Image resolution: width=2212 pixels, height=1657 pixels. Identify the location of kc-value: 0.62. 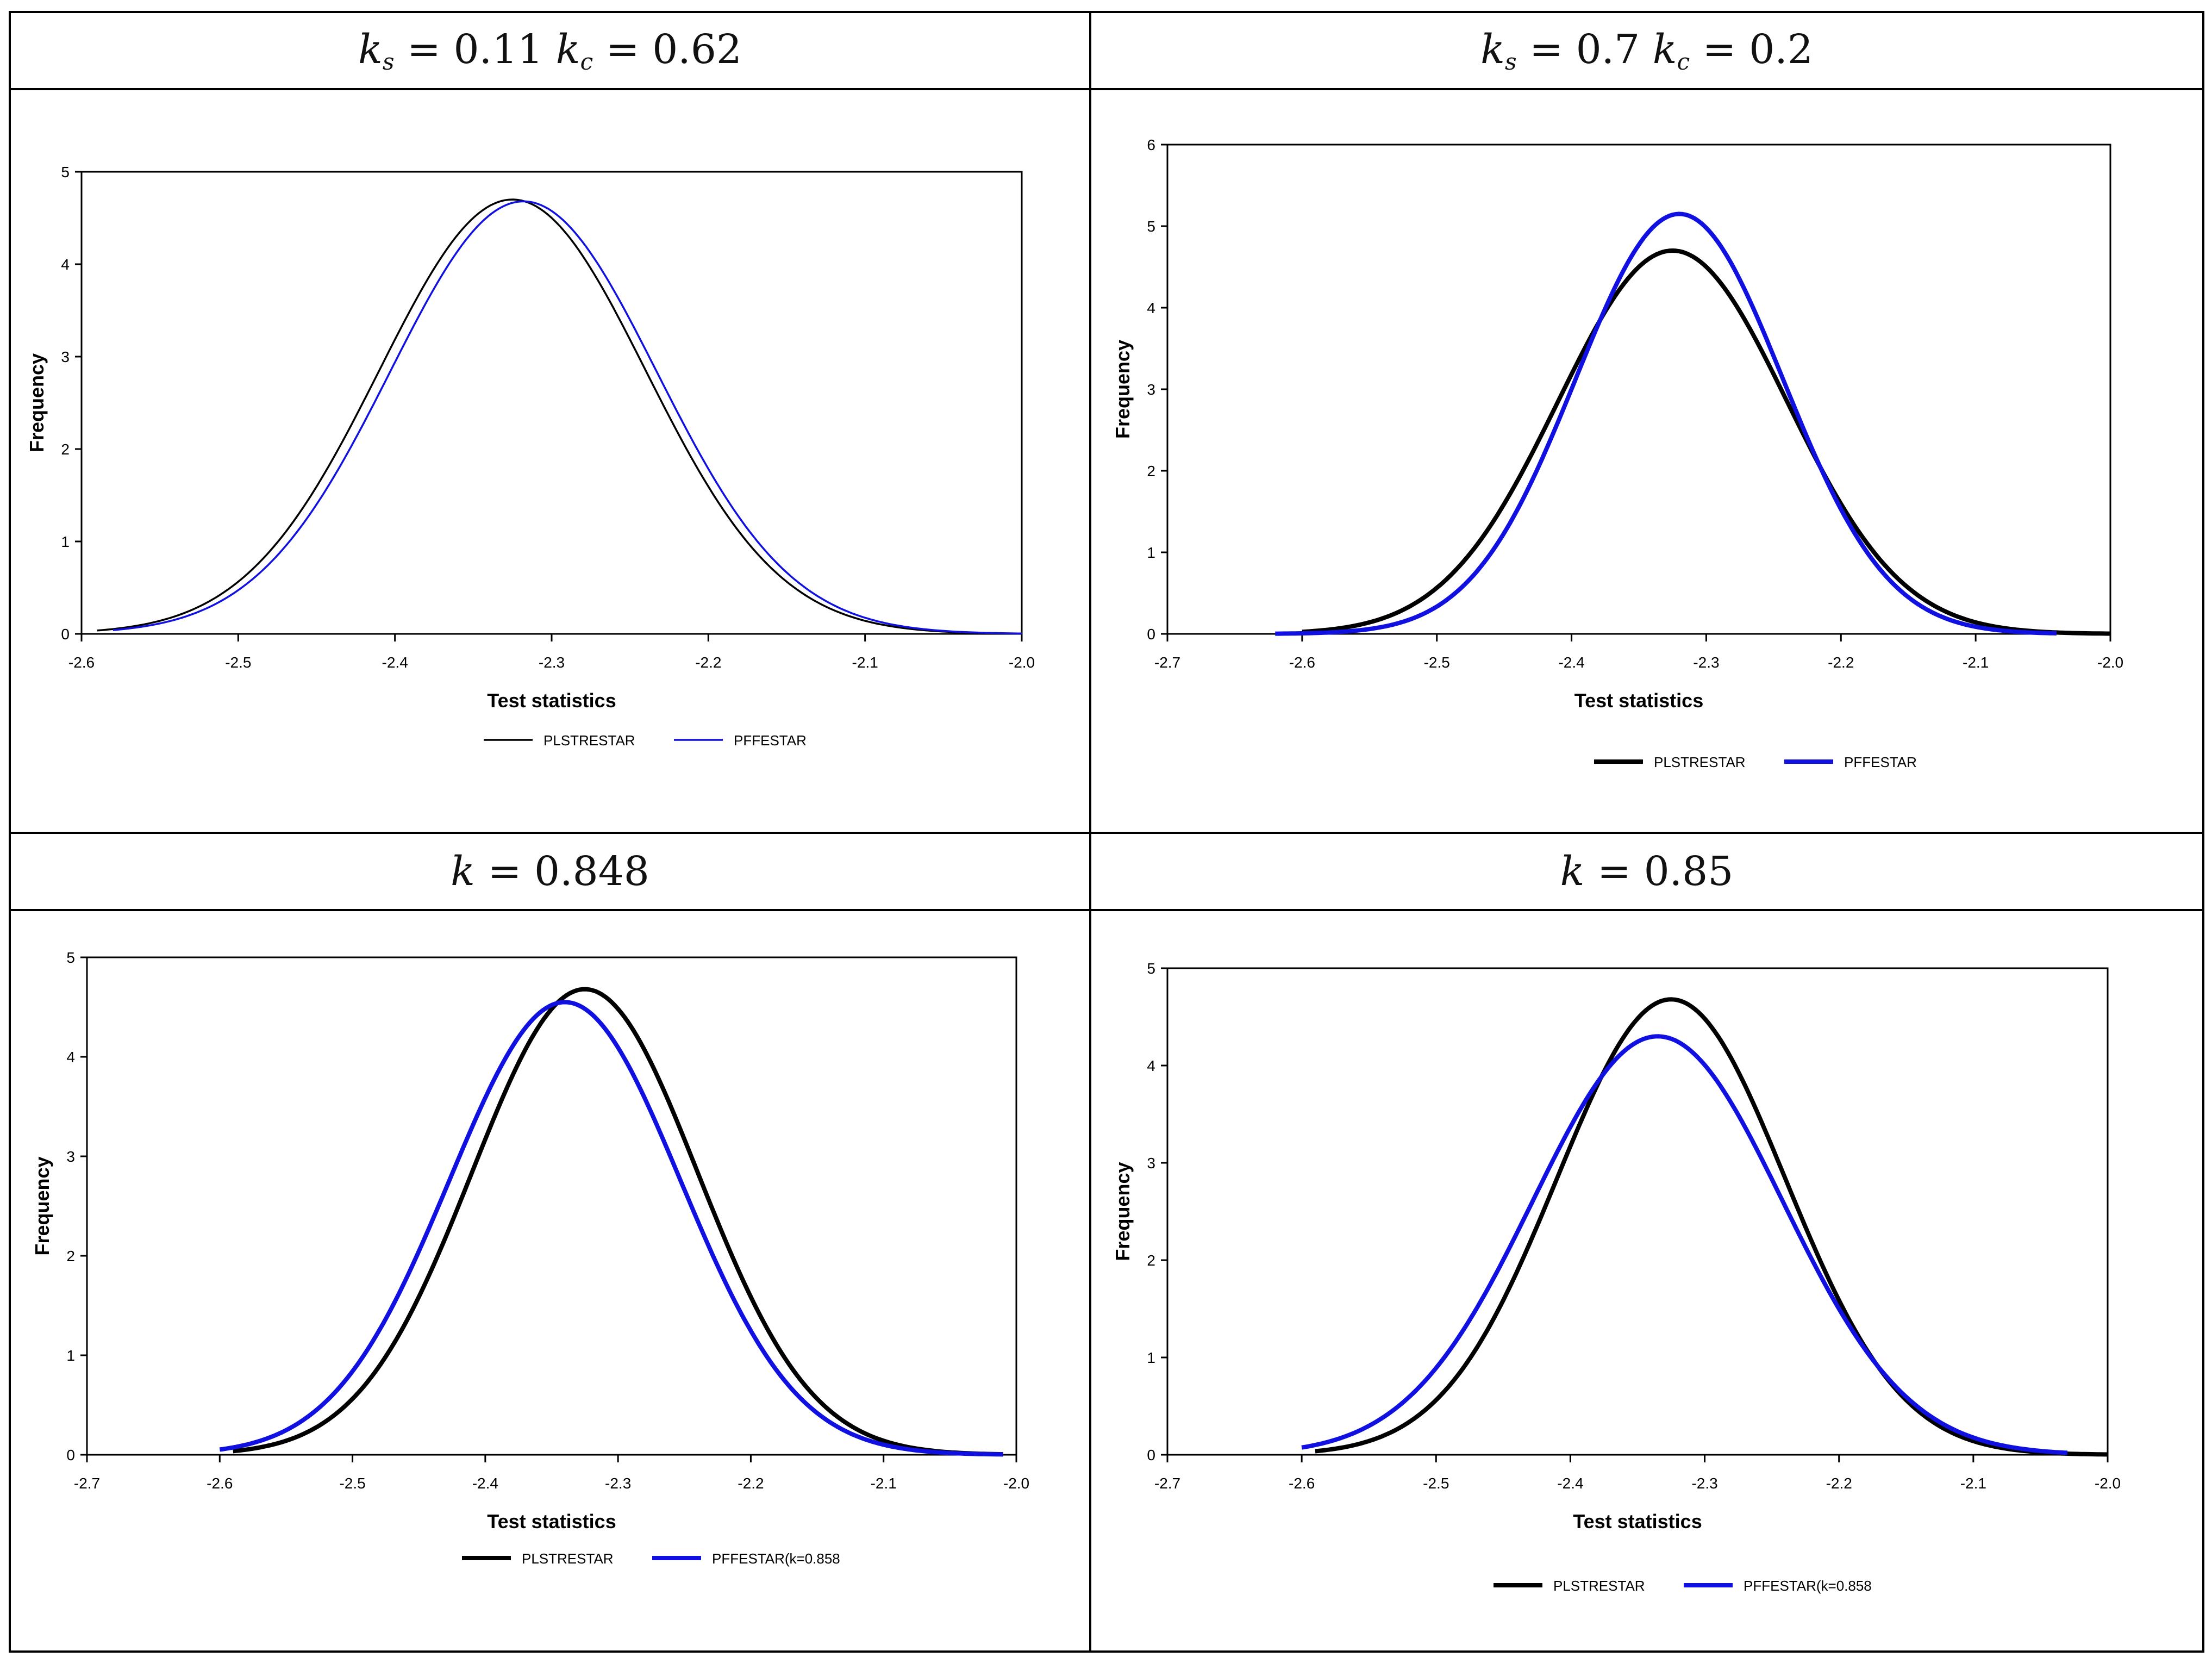
(697, 49).